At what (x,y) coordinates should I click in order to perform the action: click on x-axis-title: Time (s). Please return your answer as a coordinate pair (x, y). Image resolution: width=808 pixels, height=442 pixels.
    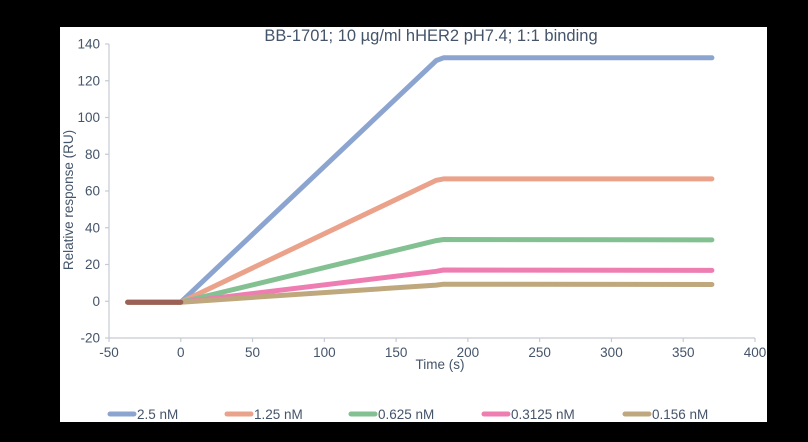
    Looking at the image, I should click on (440, 364).